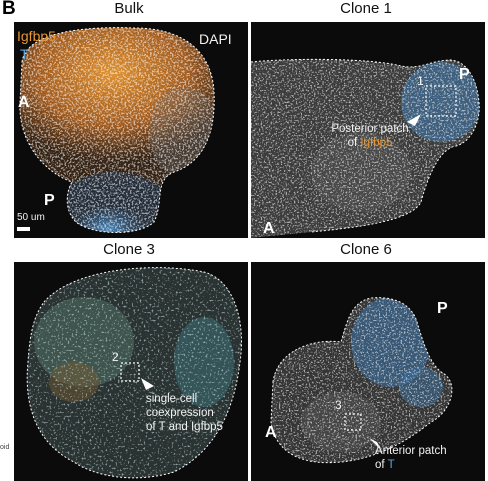 This screenshot has height=481, width=488. Describe the element at coordinates (129, 8) in the screenshot. I see `bulk-title: Bulk` at that location.